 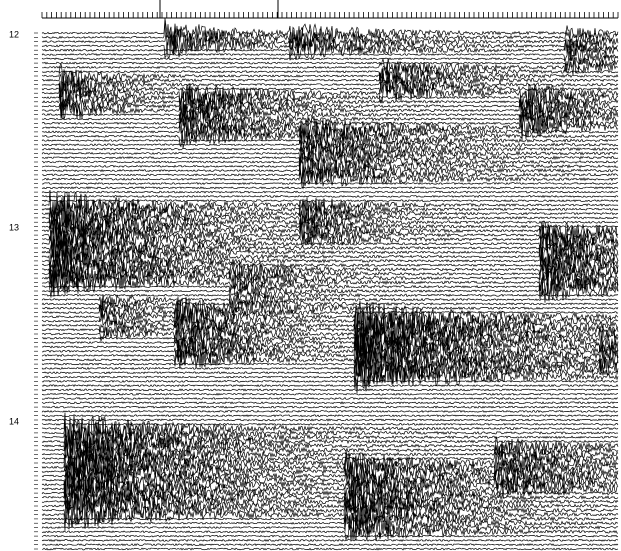 I want to click on hour-label: 13, so click(x=14, y=227).